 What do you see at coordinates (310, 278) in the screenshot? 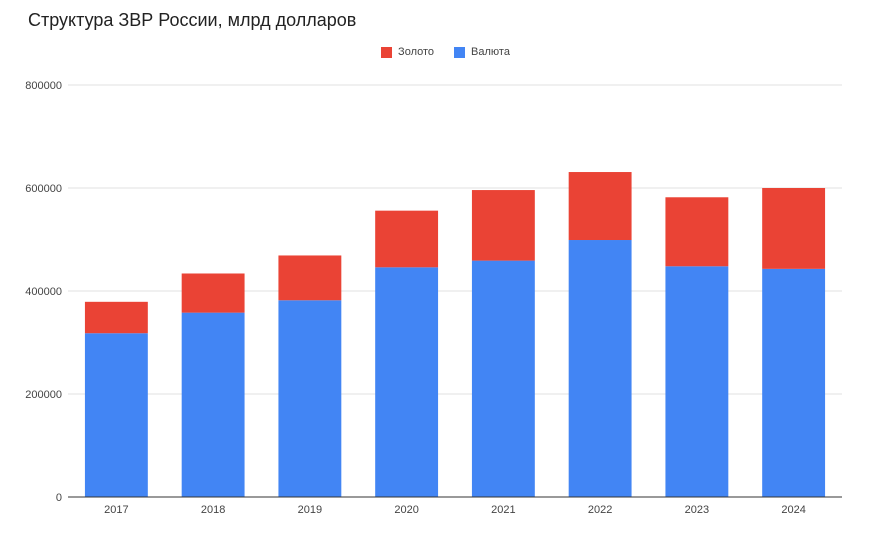
I see `bar-gold-2019` at bounding box center [310, 278].